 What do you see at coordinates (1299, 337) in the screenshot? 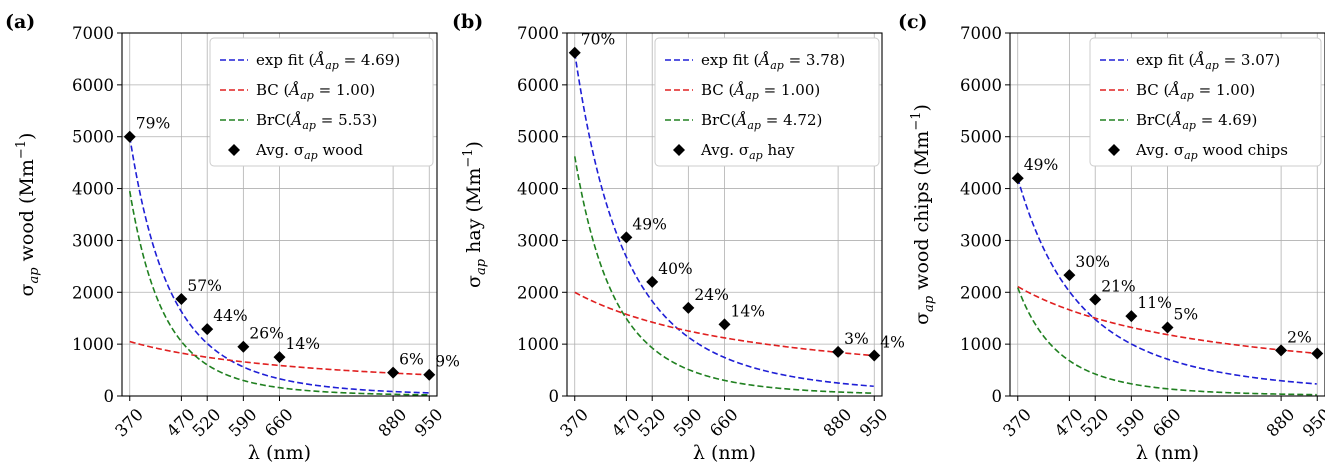
I see `data-label: 2%` at bounding box center [1299, 337].